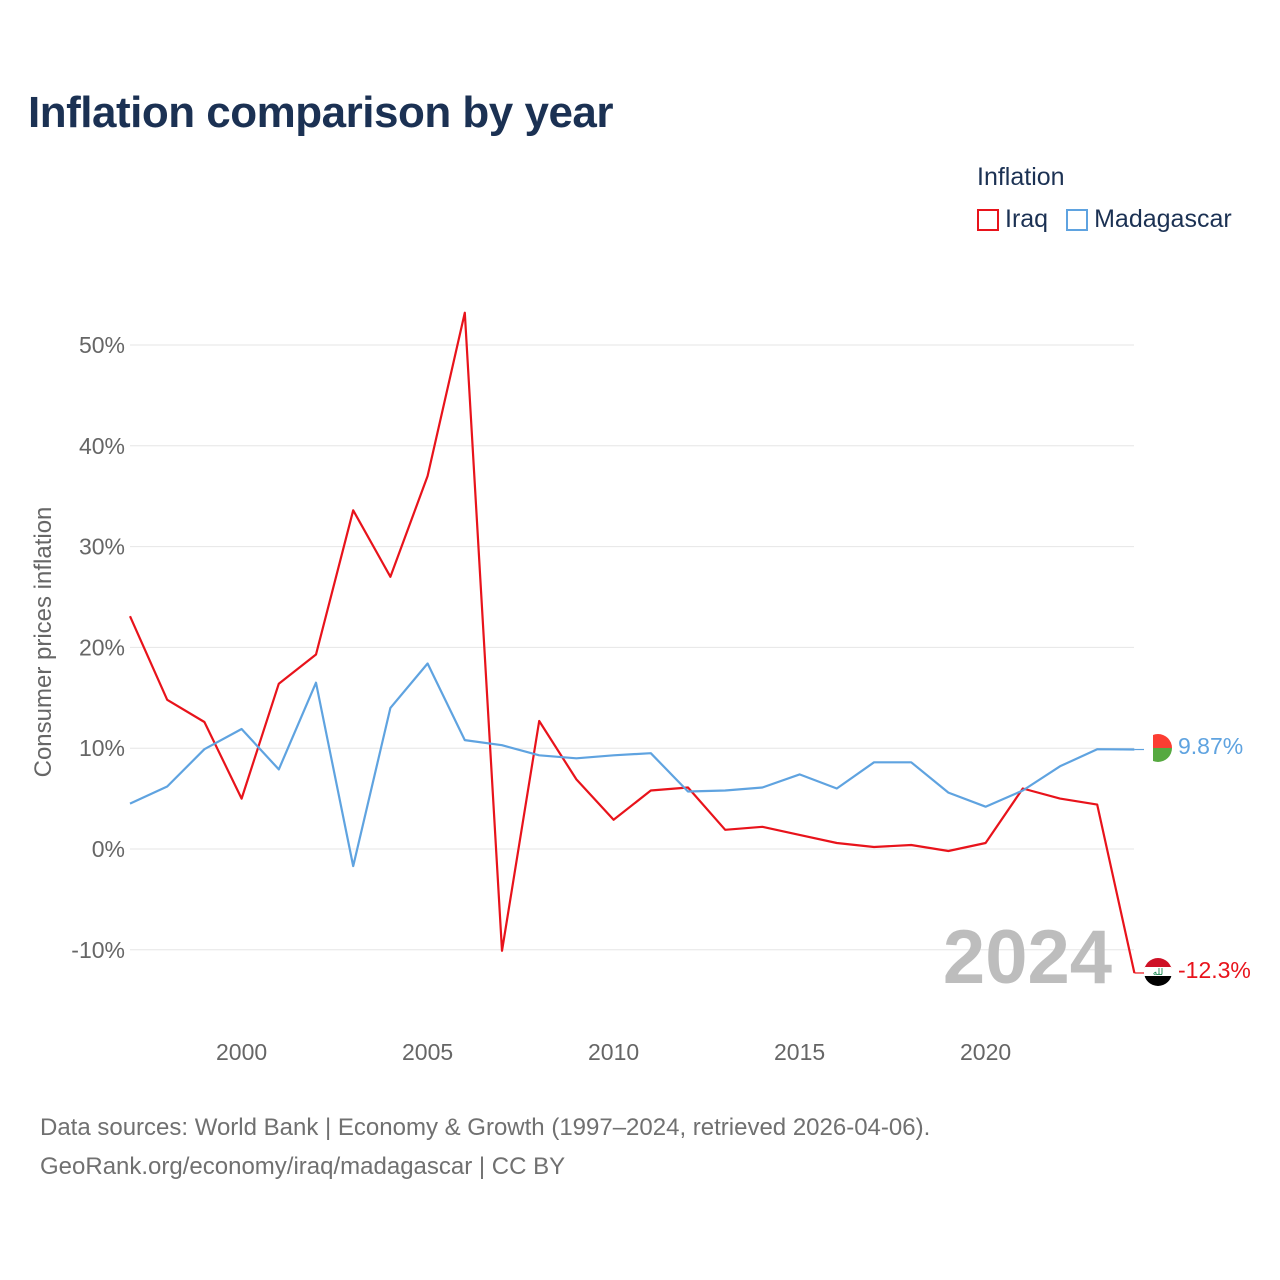  I want to click on y-tick-label: 20%, so click(102, 647).